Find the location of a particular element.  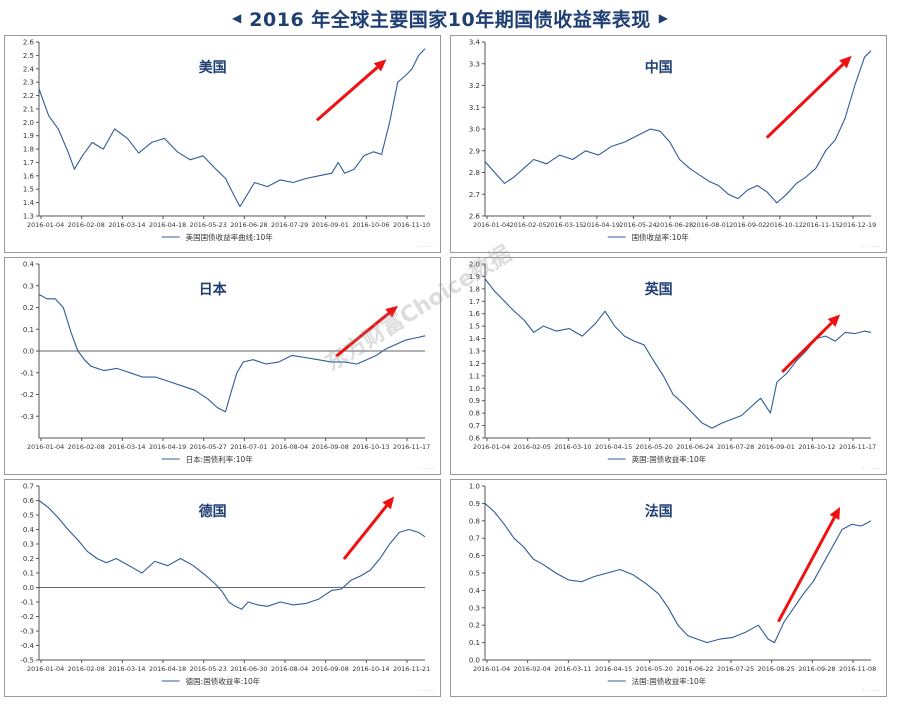

x-tick-label: 2016-05-23 is located at coordinates (208, 669).